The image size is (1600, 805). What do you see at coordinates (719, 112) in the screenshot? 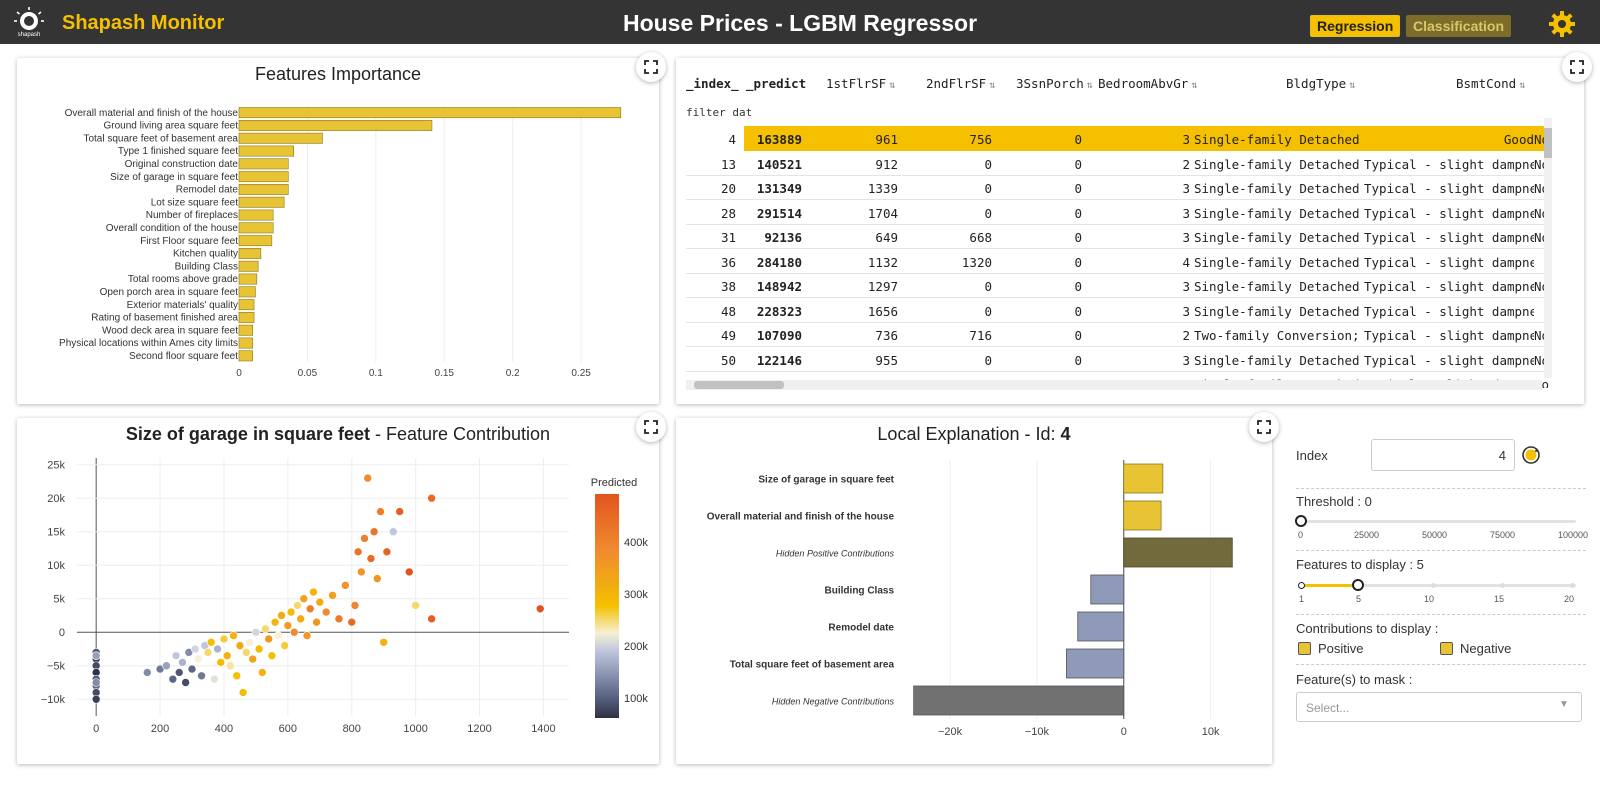
I see `table-filter-input: filter dat` at bounding box center [719, 112].